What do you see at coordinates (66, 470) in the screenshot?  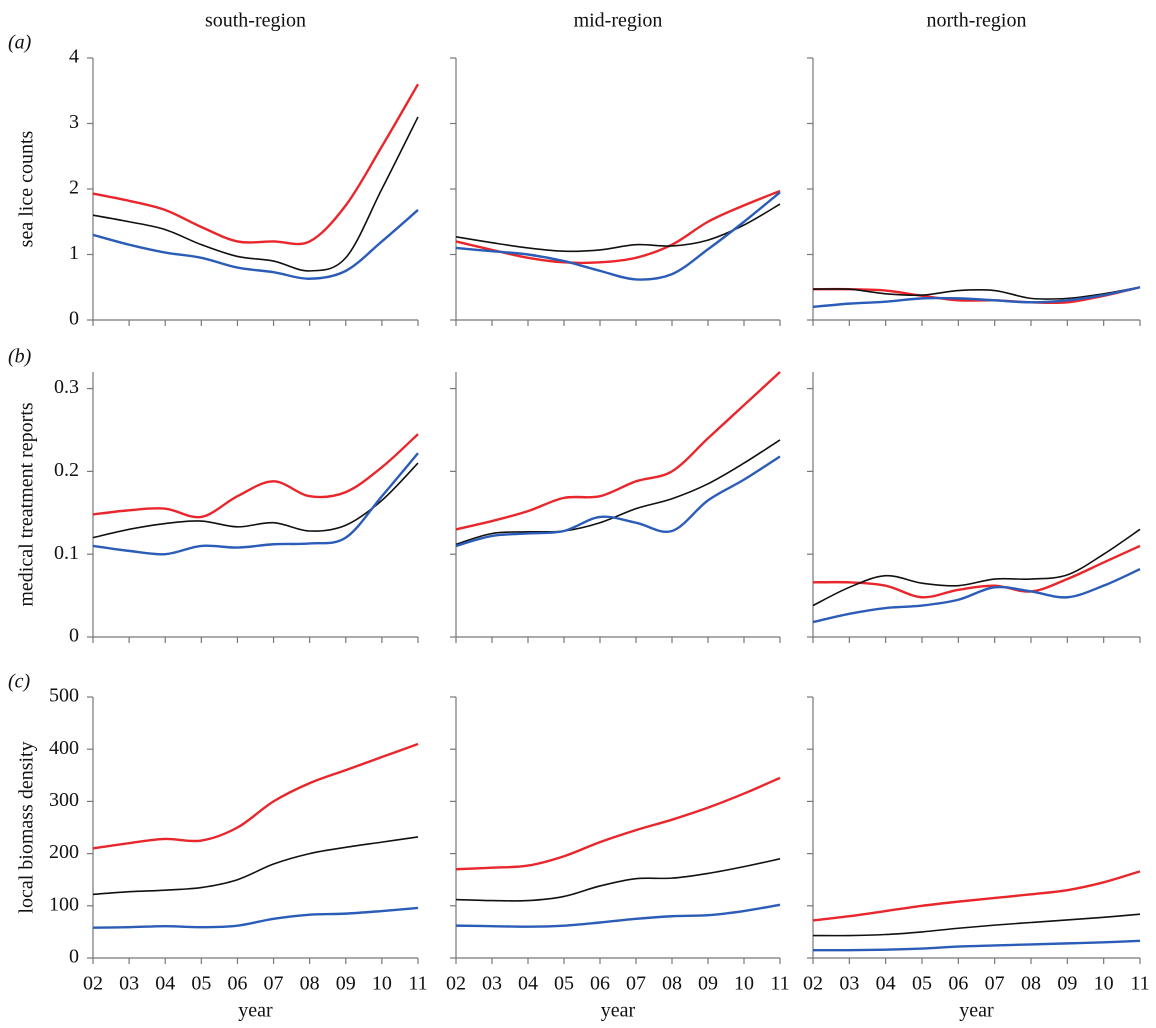 I see `y-tick-label: 0.2` at bounding box center [66, 470].